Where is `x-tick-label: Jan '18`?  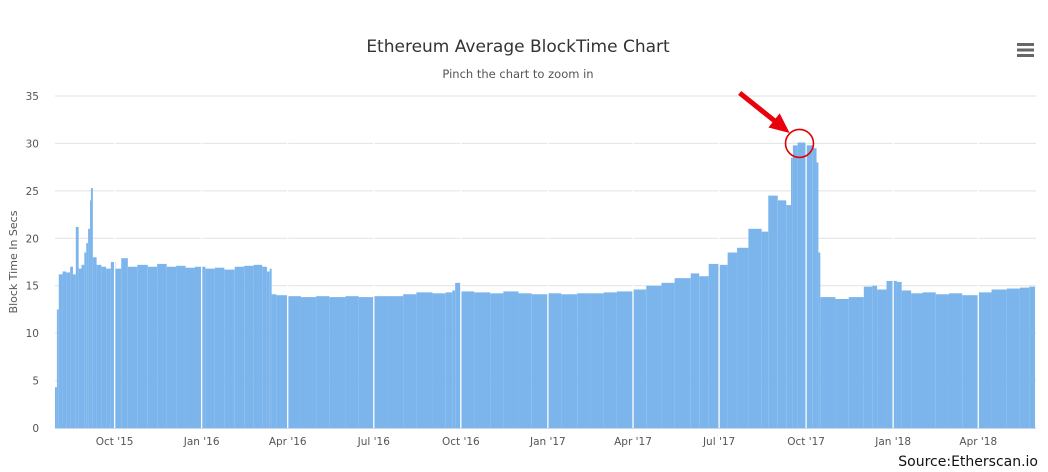
x-tick-label: Jan '18 is located at coordinates (892, 442).